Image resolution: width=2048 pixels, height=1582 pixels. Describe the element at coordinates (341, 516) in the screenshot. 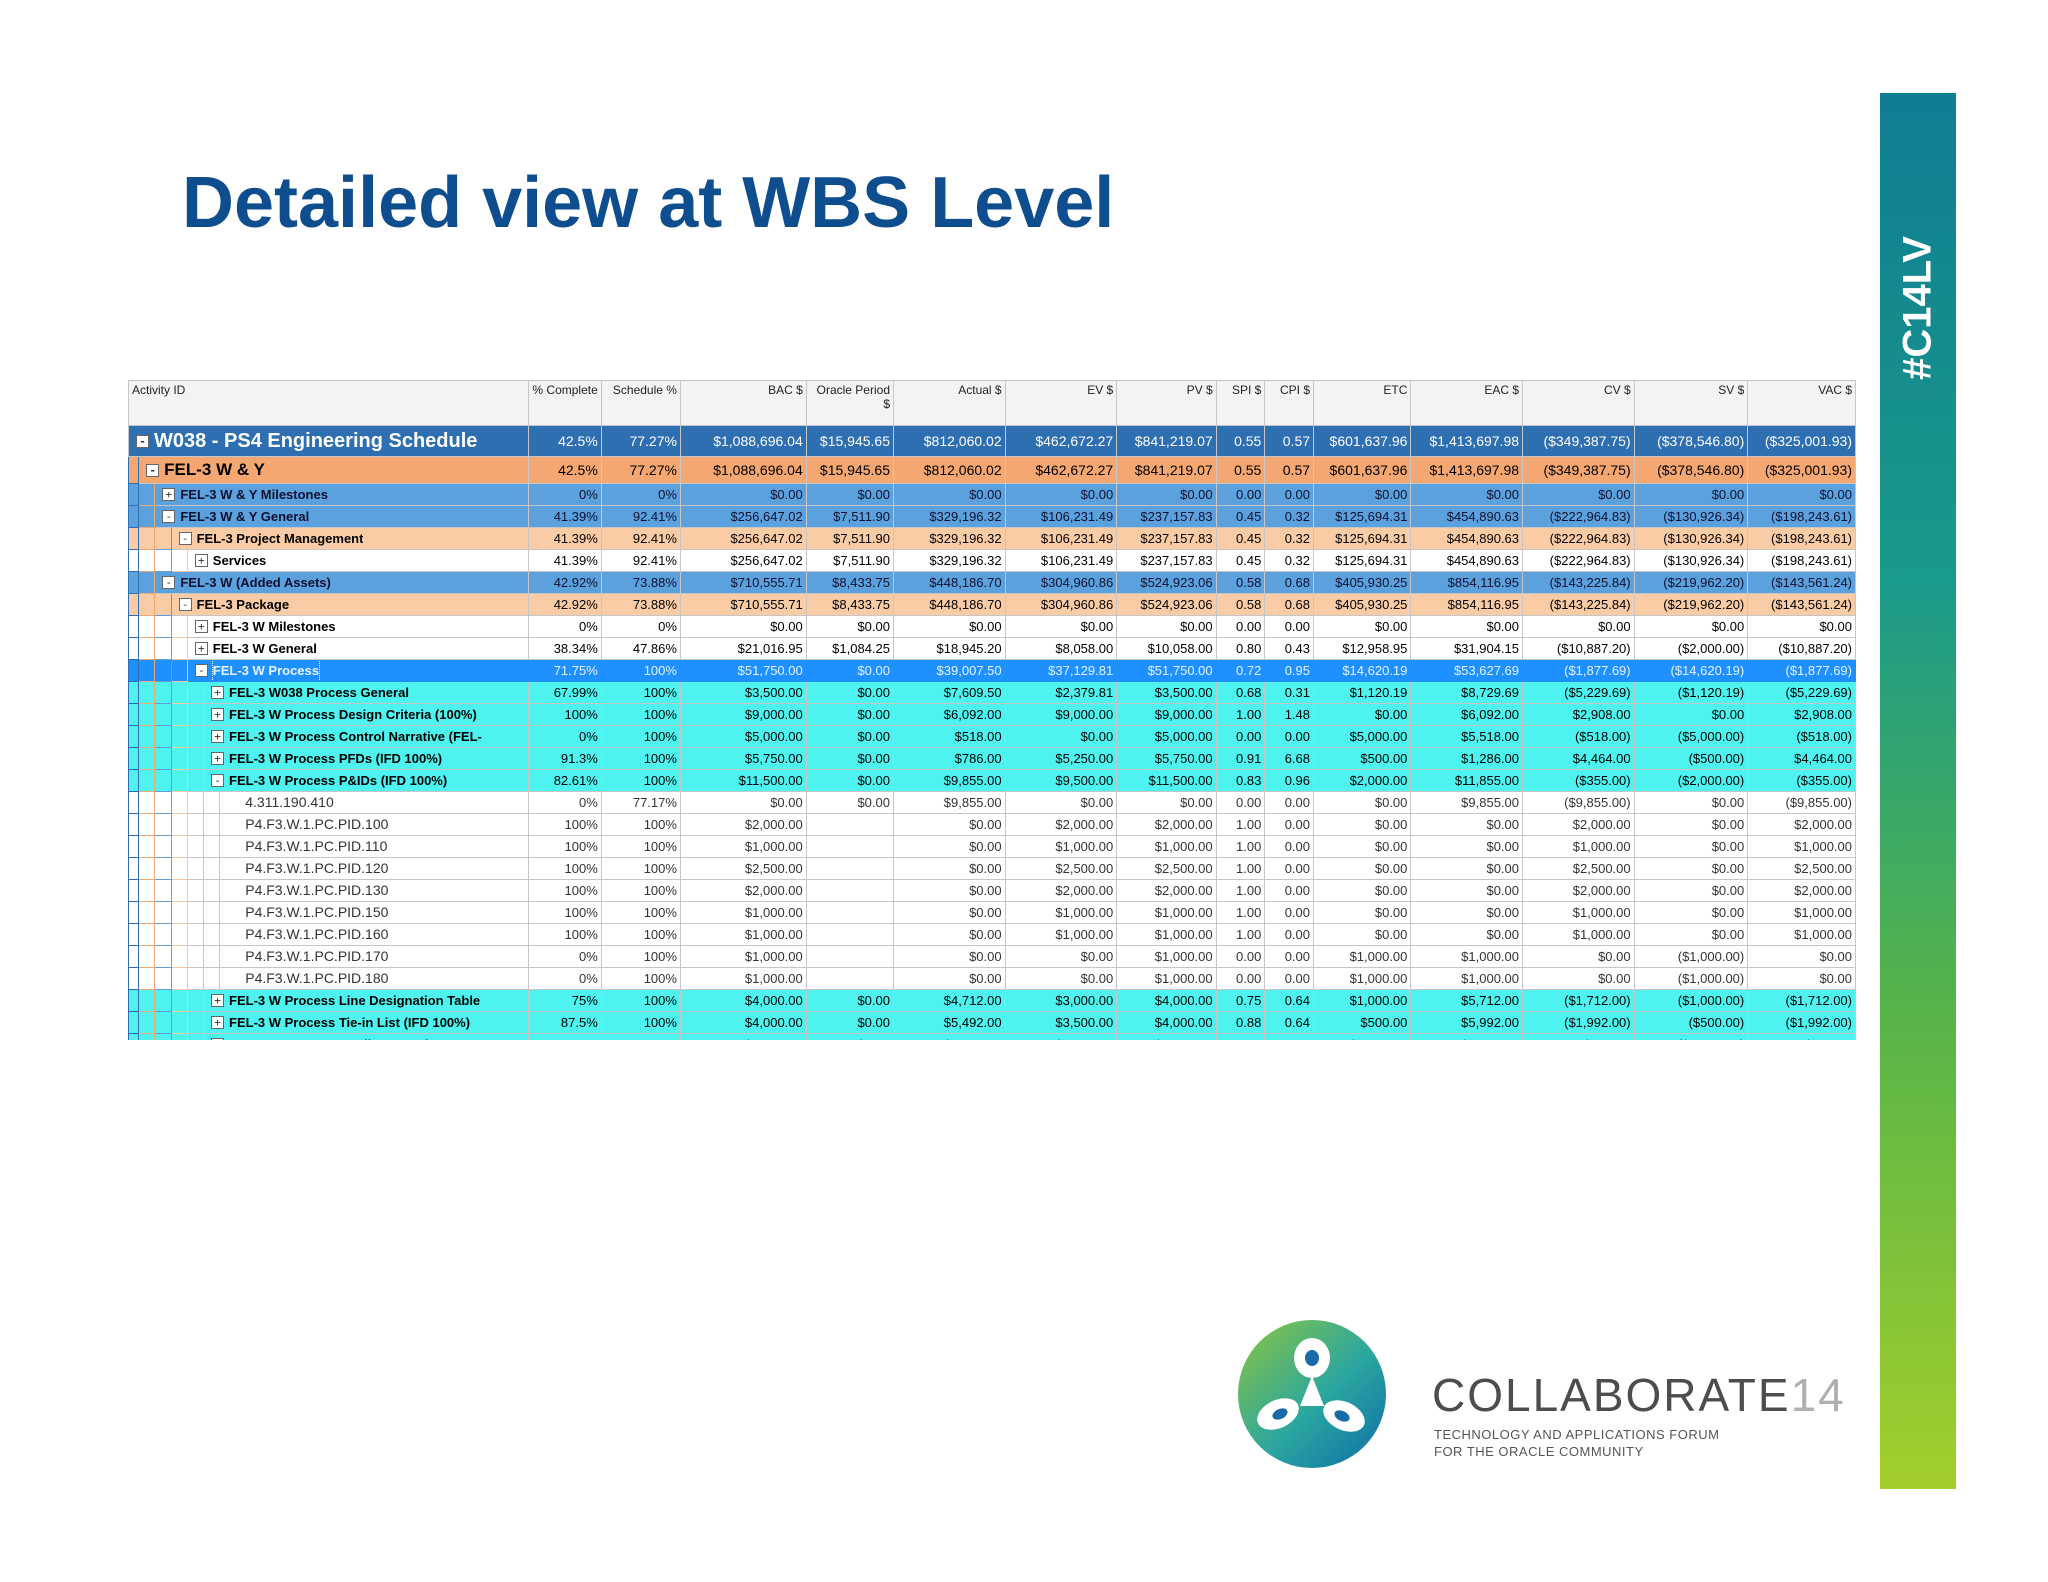

I see `activity-name-cell: - FEL-3 W & Y General` at that location.